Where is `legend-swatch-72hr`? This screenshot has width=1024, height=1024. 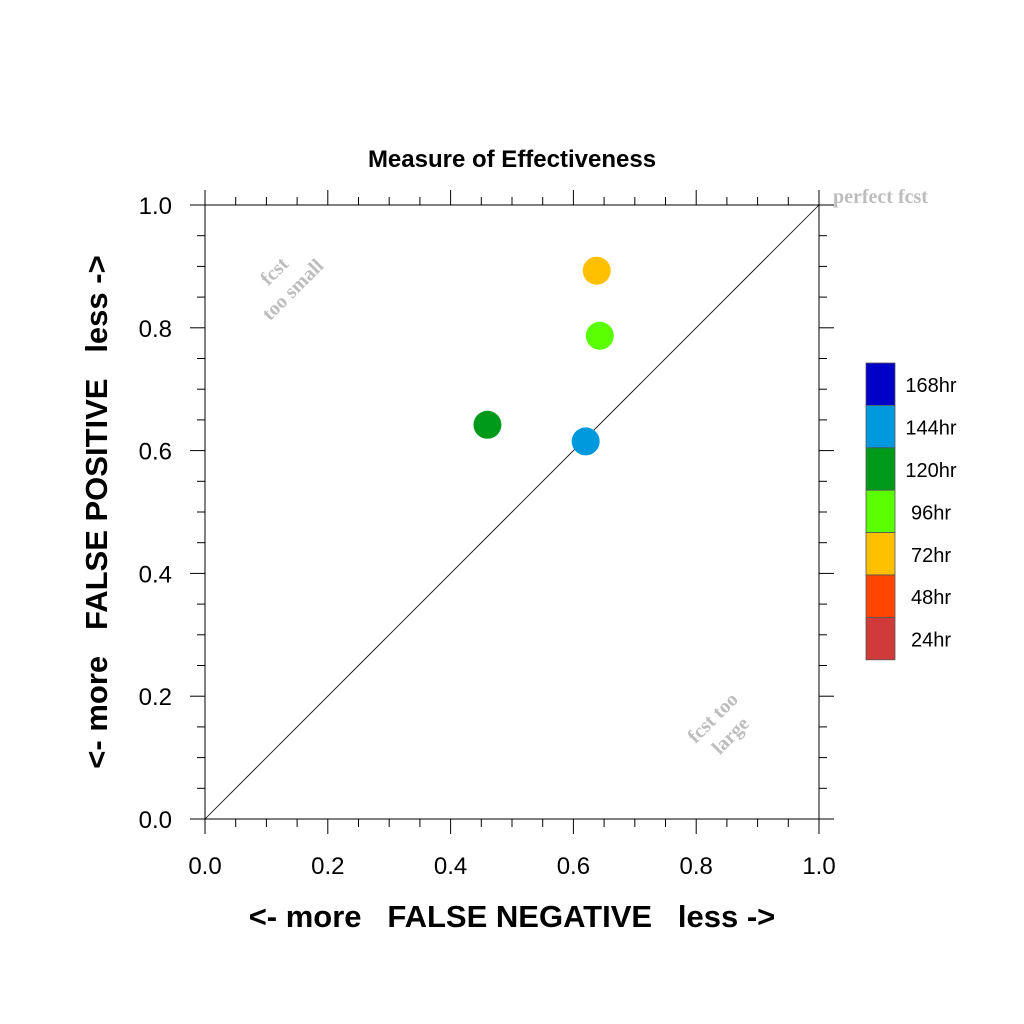
legend-swatch-72hr is located at coordinates (880, 554).